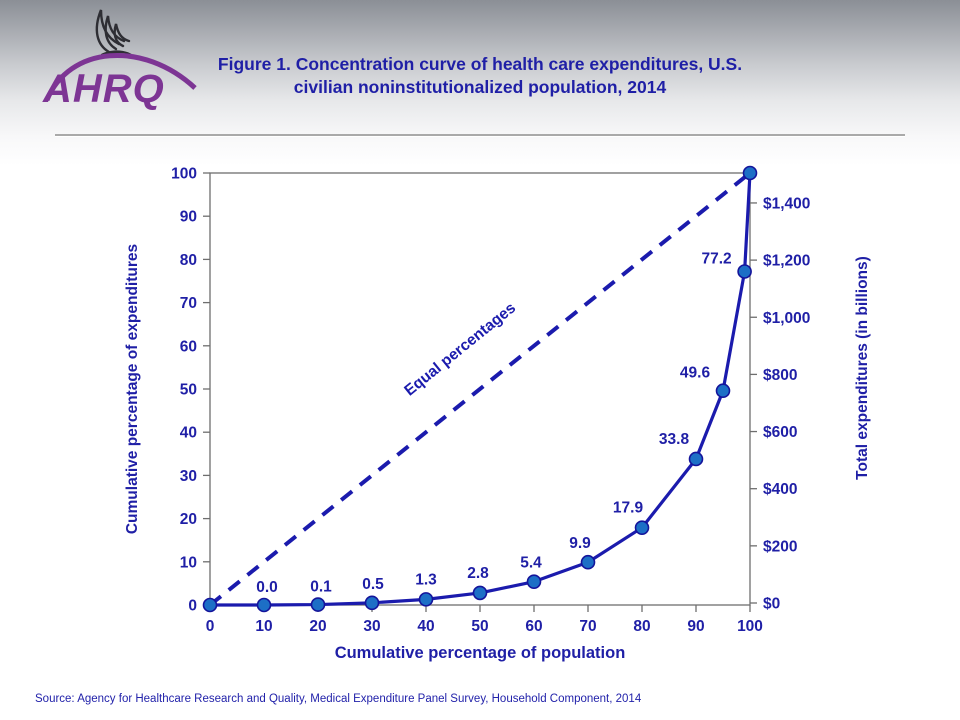 This screenshot has width=960, height=720. Describe the element at coordinates (188, 303) in the screenshot. I see `y-axis-tick-label: 70` at that location.